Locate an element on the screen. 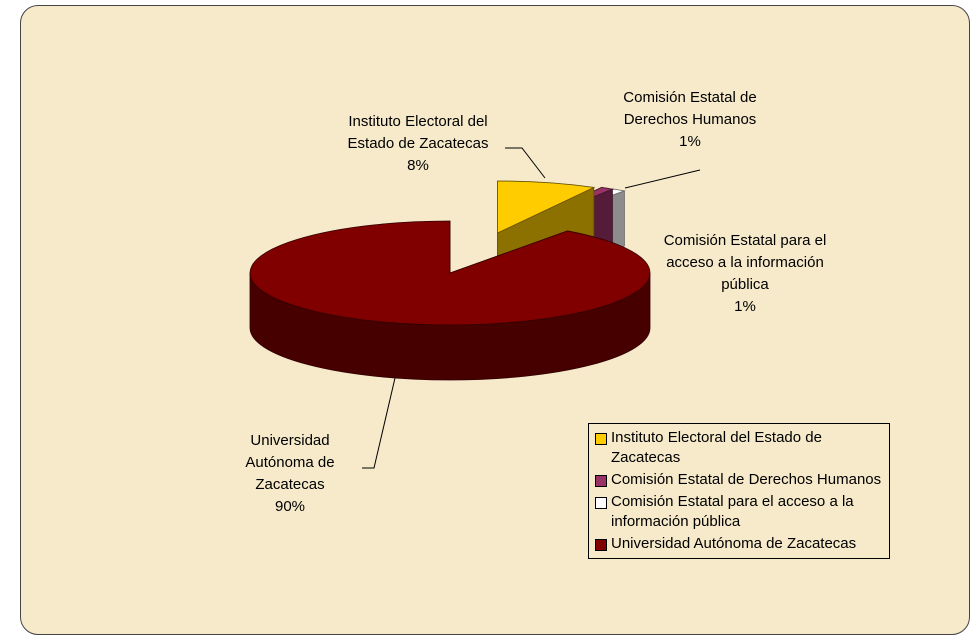  data-label-value: 90% is located at coordinates (290, 506).